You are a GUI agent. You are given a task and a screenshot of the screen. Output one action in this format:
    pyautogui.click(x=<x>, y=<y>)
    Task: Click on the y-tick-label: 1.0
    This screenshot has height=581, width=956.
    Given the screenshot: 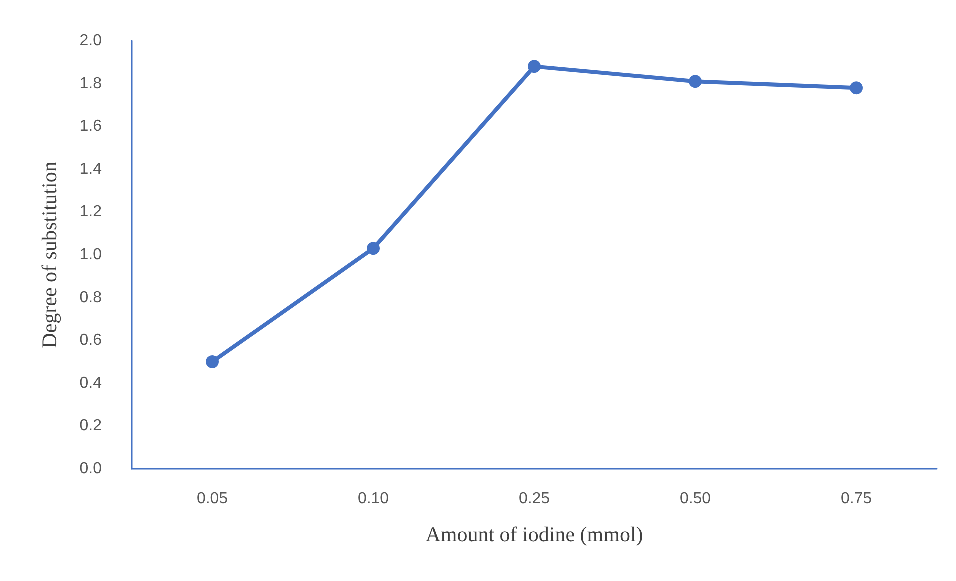 What is the action you would take?
    pyautogui.click(x=91, y=255)
    